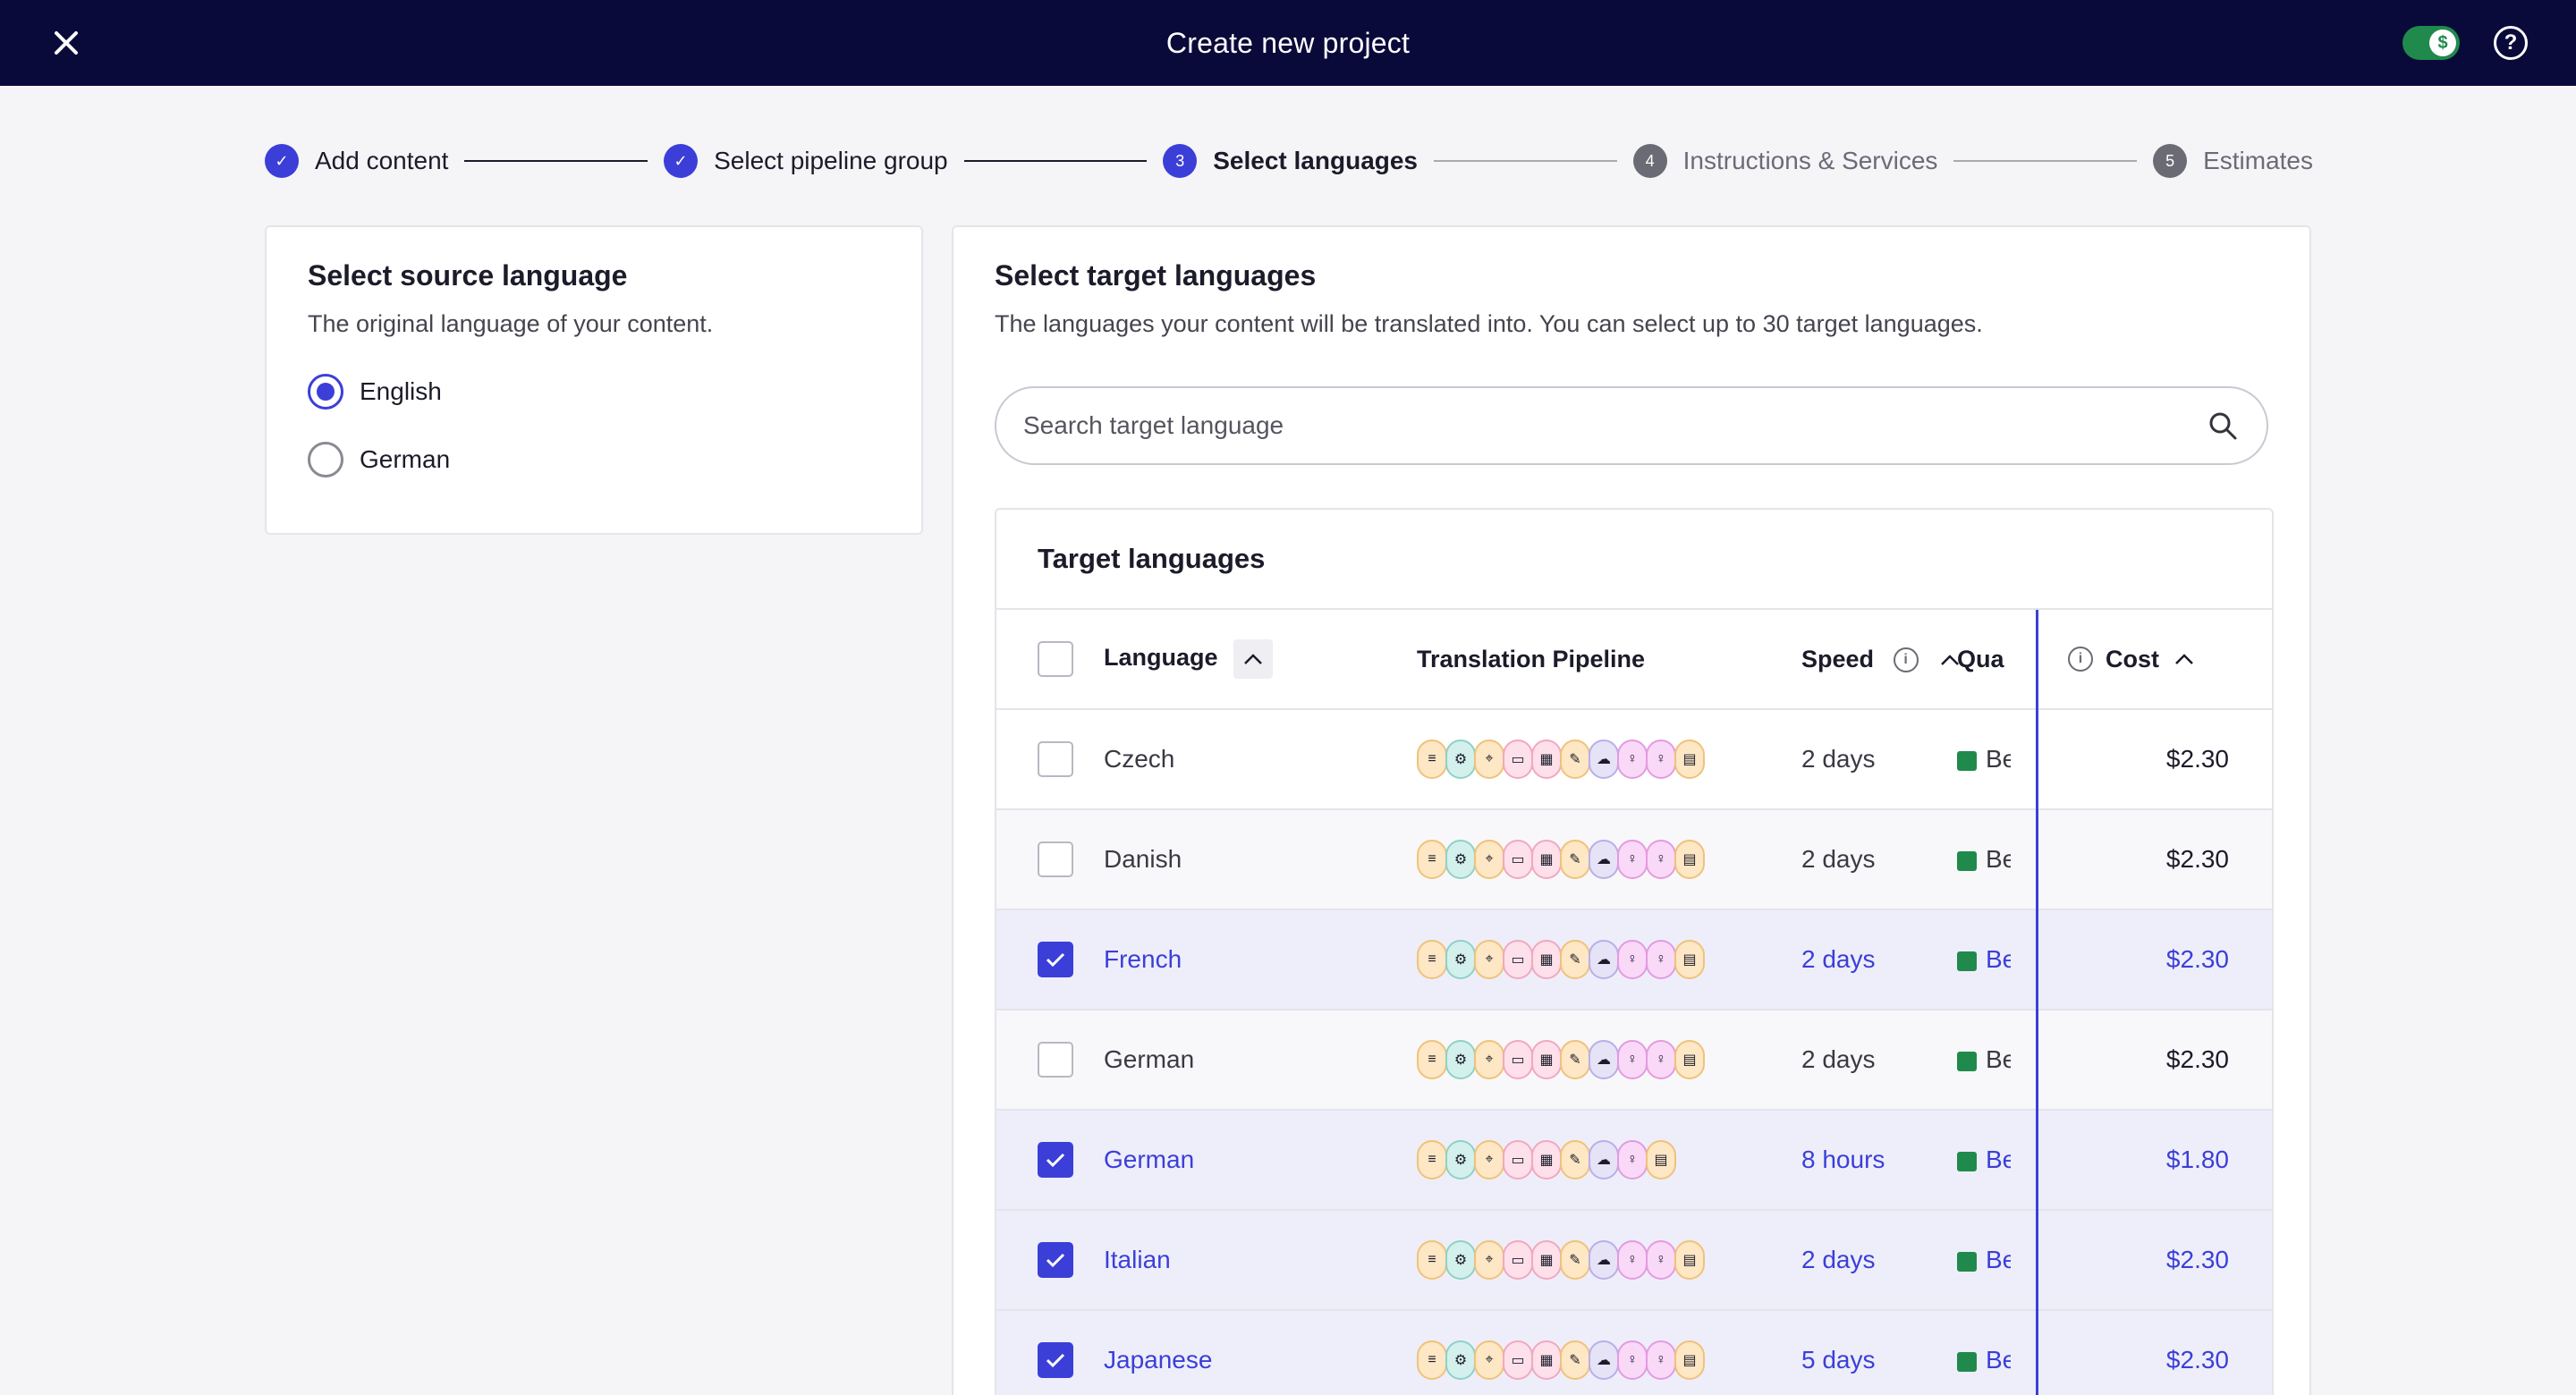 This screenshot has height=1395, width=2576. What do you see at coordinates (382, 160) in the screenshot?
I see `step-label: Add content` at bounding box center [382, 160].